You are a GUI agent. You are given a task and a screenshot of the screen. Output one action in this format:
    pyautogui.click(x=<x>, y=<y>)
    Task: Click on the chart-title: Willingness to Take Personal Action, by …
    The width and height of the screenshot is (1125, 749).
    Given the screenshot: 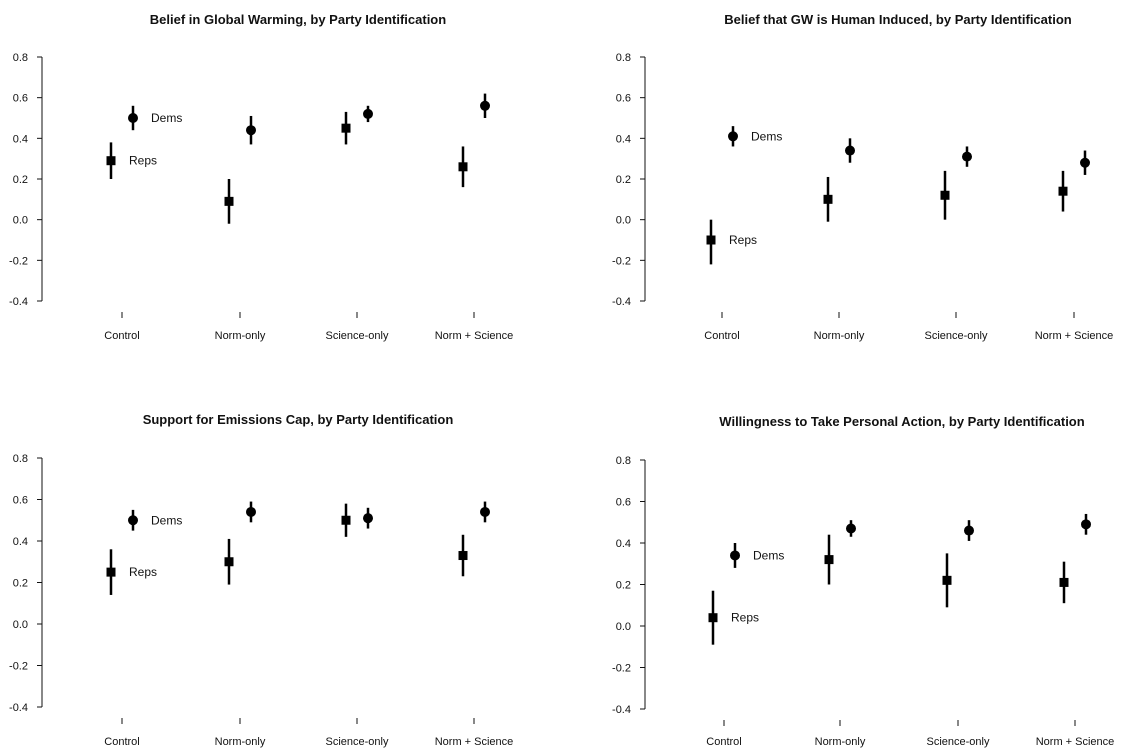 What is the action you would take?
    pyautogui.click(x=901, y=421)
    